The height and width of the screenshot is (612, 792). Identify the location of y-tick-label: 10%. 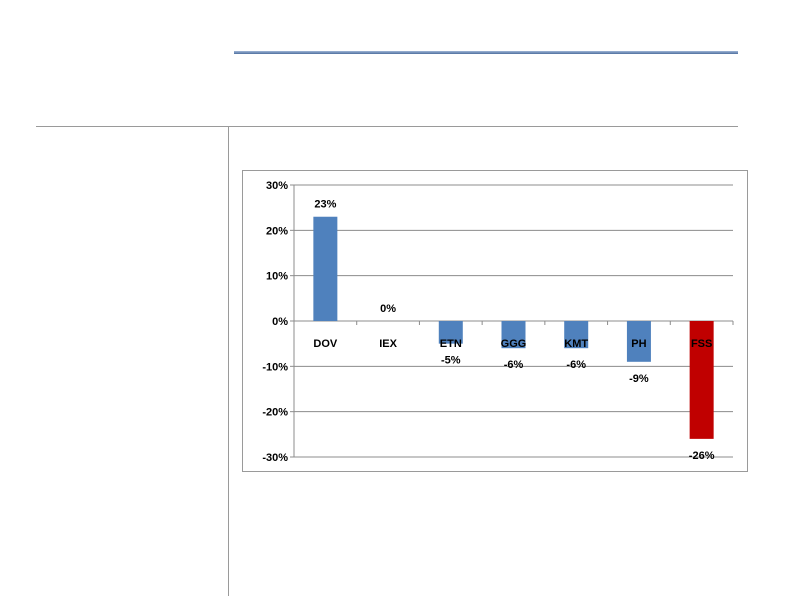
(277, 277).